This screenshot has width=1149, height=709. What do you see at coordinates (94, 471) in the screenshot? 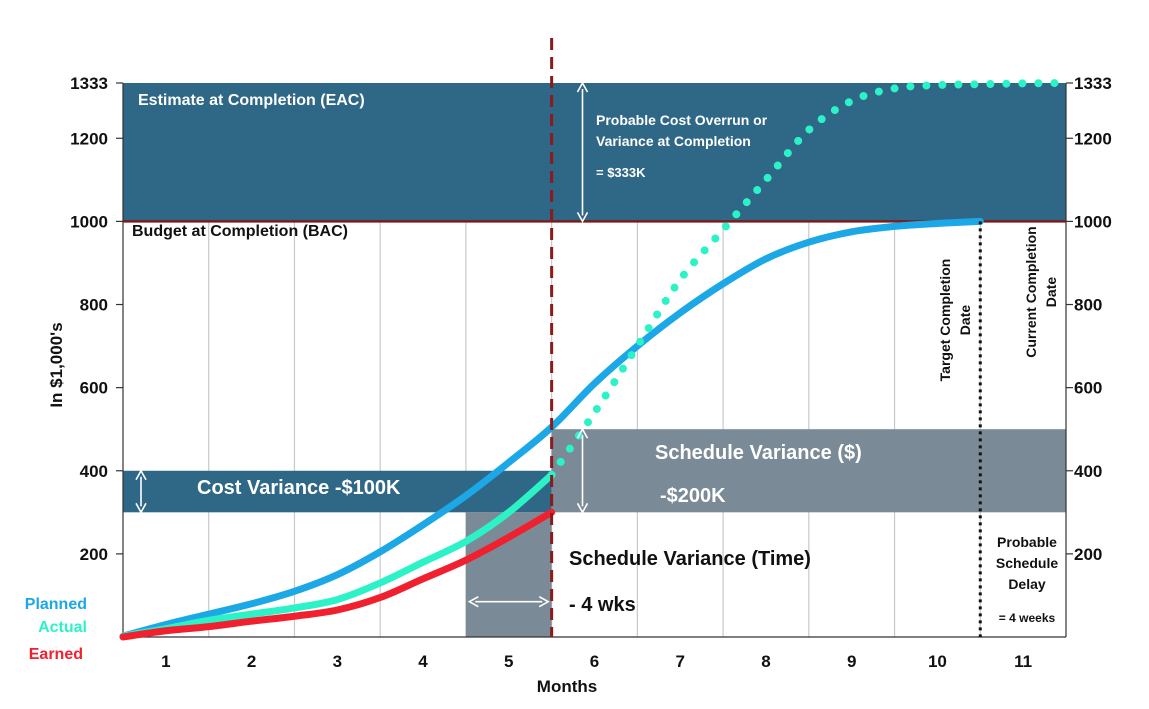
I see `y-tick-label-left: 400` at bounding box center [94, 471].